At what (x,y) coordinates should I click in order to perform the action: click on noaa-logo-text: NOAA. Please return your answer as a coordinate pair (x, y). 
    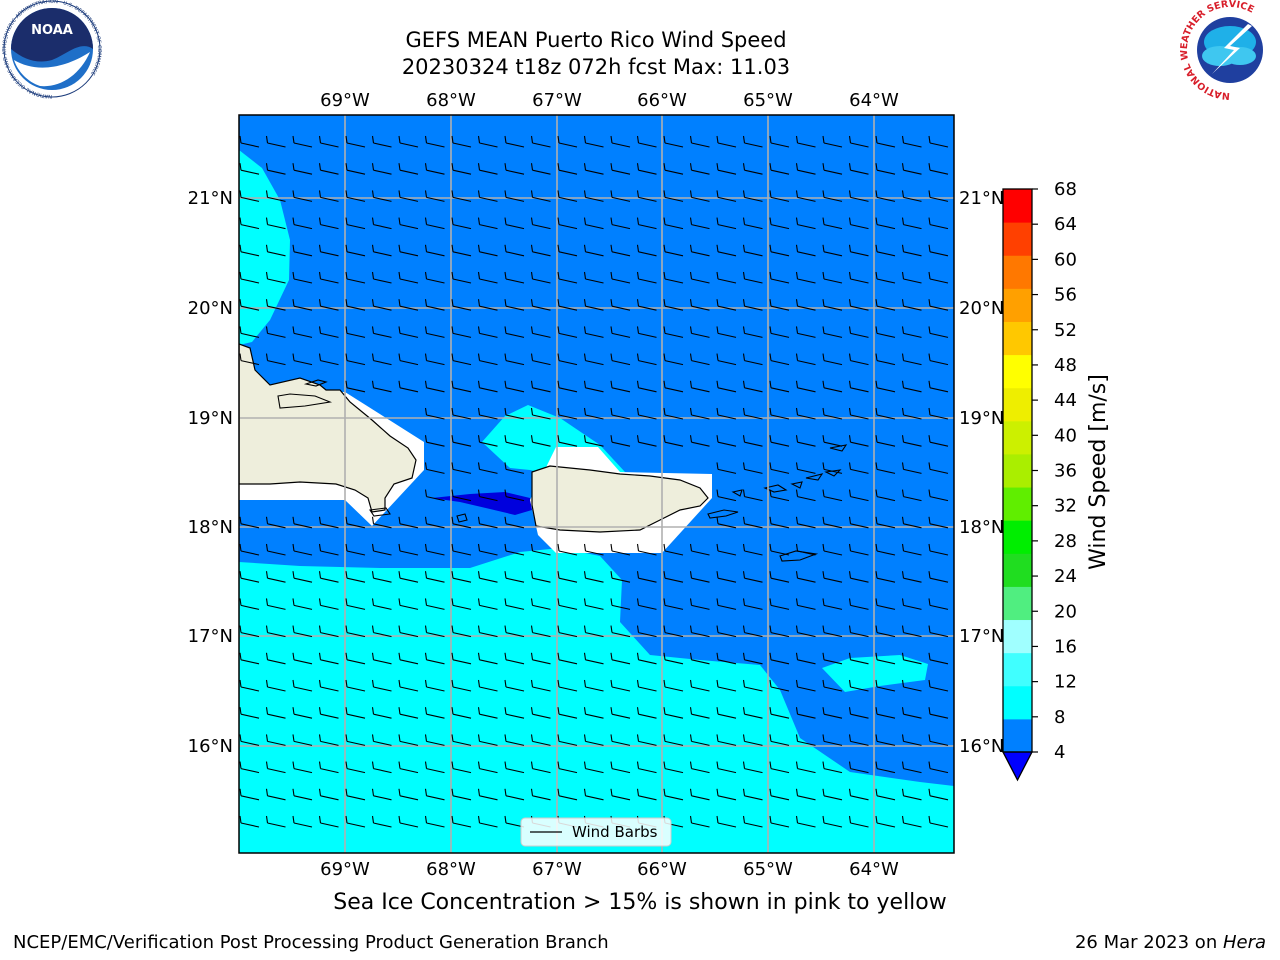
    Looking at the image, I should click on (52, 30).